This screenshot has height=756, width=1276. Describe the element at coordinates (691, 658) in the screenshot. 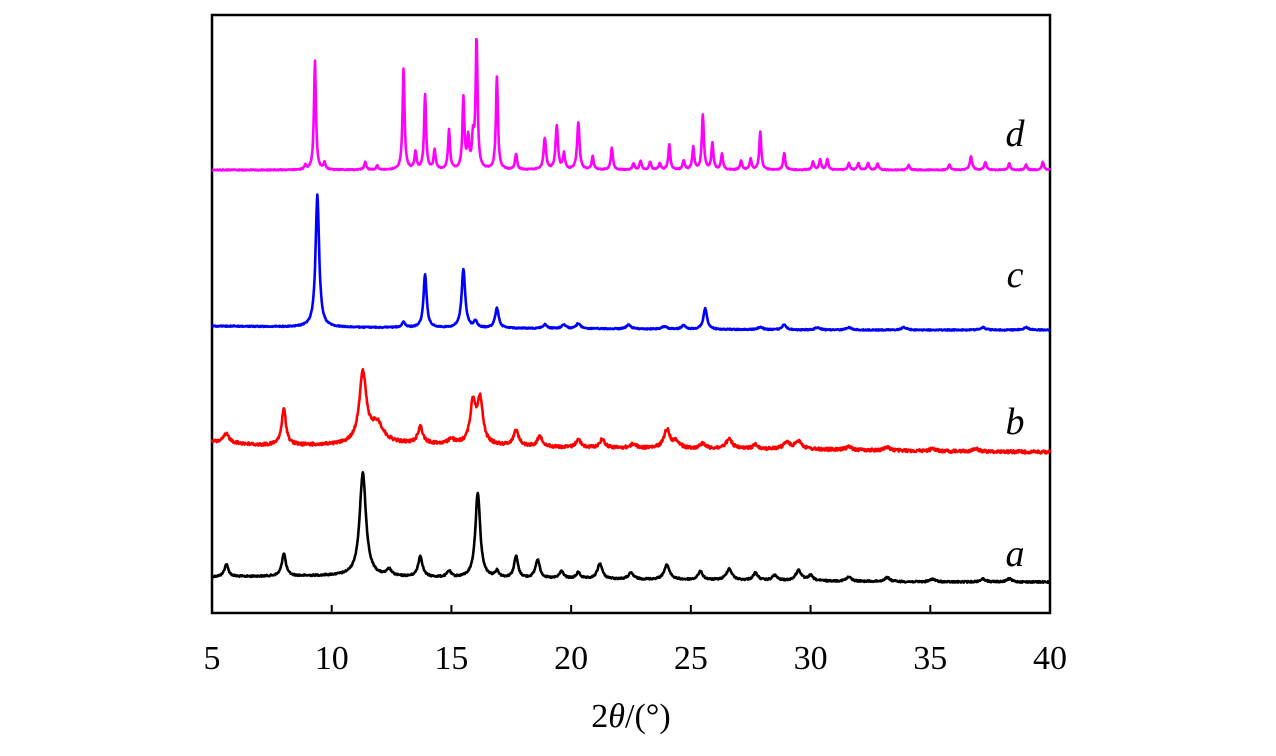

I see `x-tick-label-25: 25` at that location.